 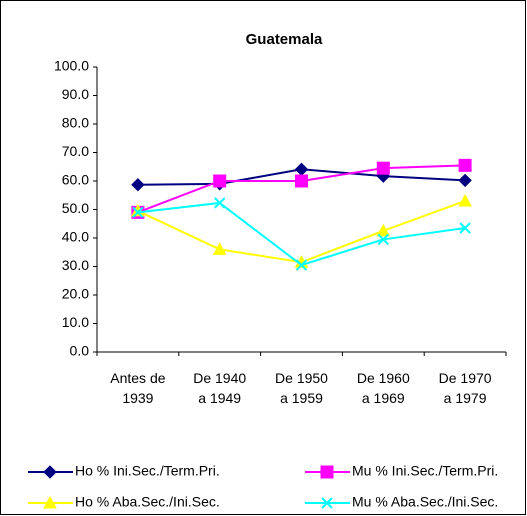 I want to click on legend-label: Ho % Ini.Sec./Term.Pri., so click(x=147, y=471).